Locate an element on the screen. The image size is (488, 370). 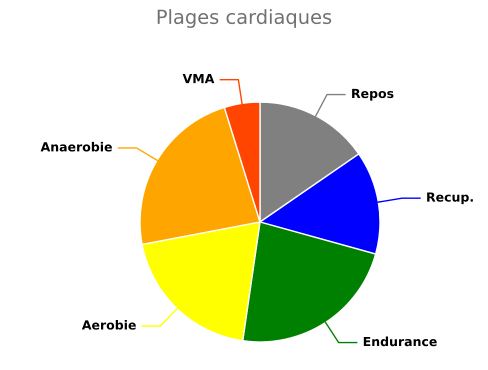
slice-label: Aerobie is located at coordinates (109, 325).